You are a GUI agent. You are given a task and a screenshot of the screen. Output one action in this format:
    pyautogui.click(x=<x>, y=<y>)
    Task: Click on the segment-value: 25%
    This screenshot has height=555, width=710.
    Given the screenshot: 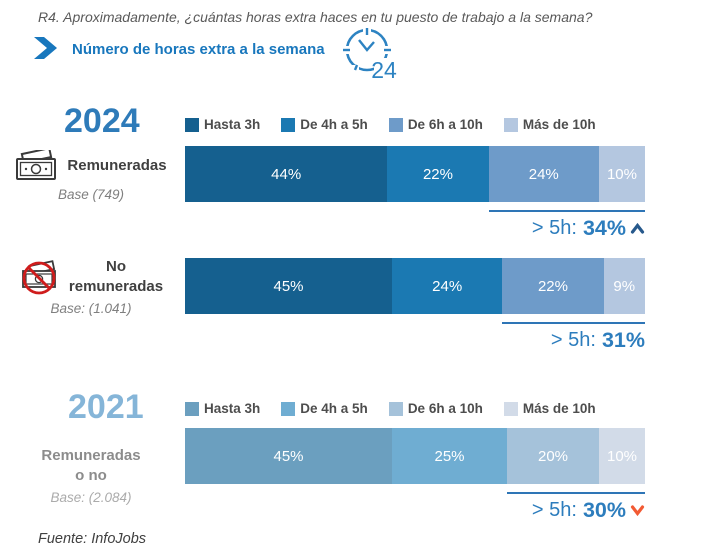 What is the action you would take?
    pyautogui.click(x=449, y=456)
    